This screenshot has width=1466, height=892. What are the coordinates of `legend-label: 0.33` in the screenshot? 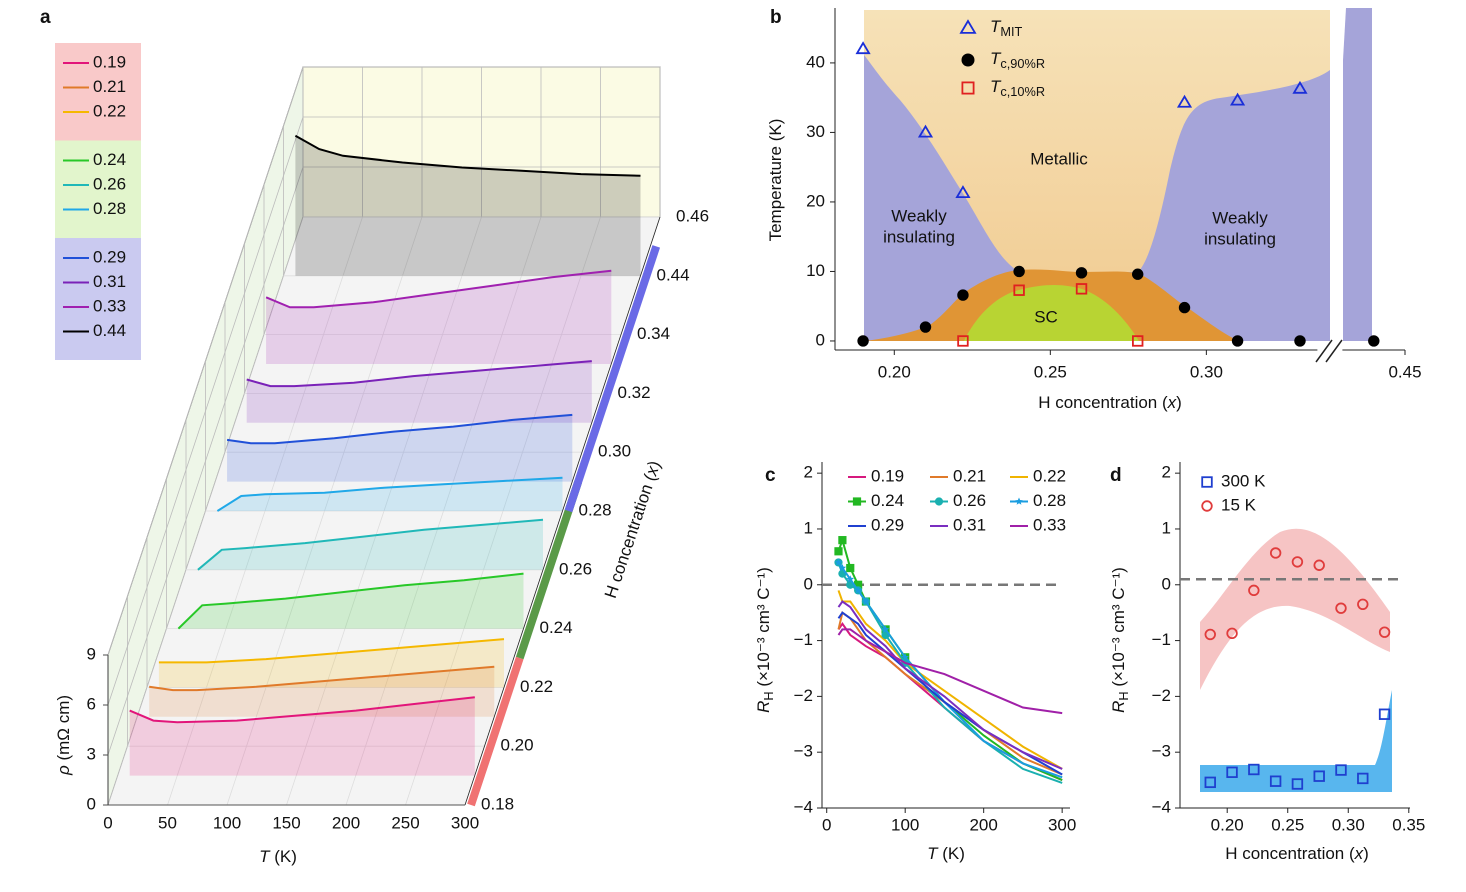 It's located at (109, 305).